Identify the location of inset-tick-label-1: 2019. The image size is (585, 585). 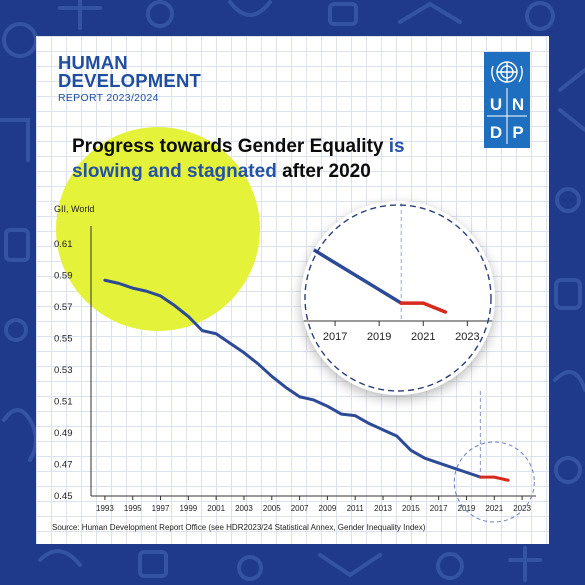
(379, 337).